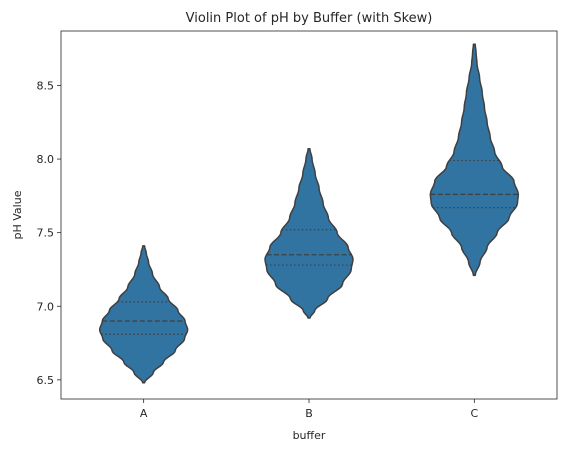 This screenshot has height=453, width=567. I want to click on y-axis: 6.5 7.0 7.5 8.0 8.5, so click(49, 233).